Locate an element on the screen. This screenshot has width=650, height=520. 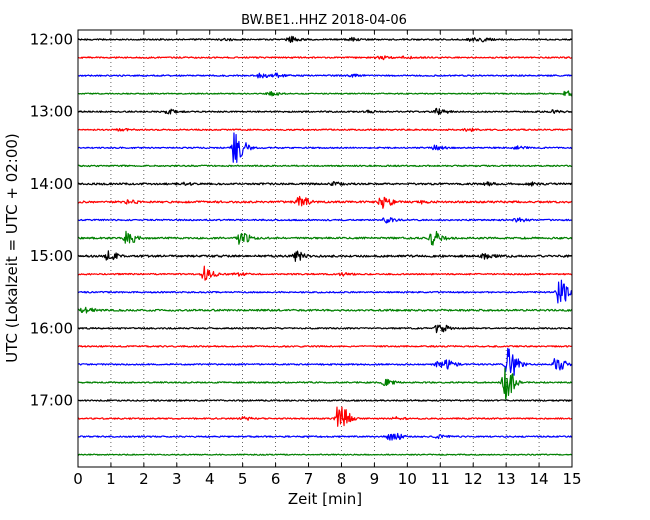
x-tick-label: 5 is located at coordinates (243, 479).